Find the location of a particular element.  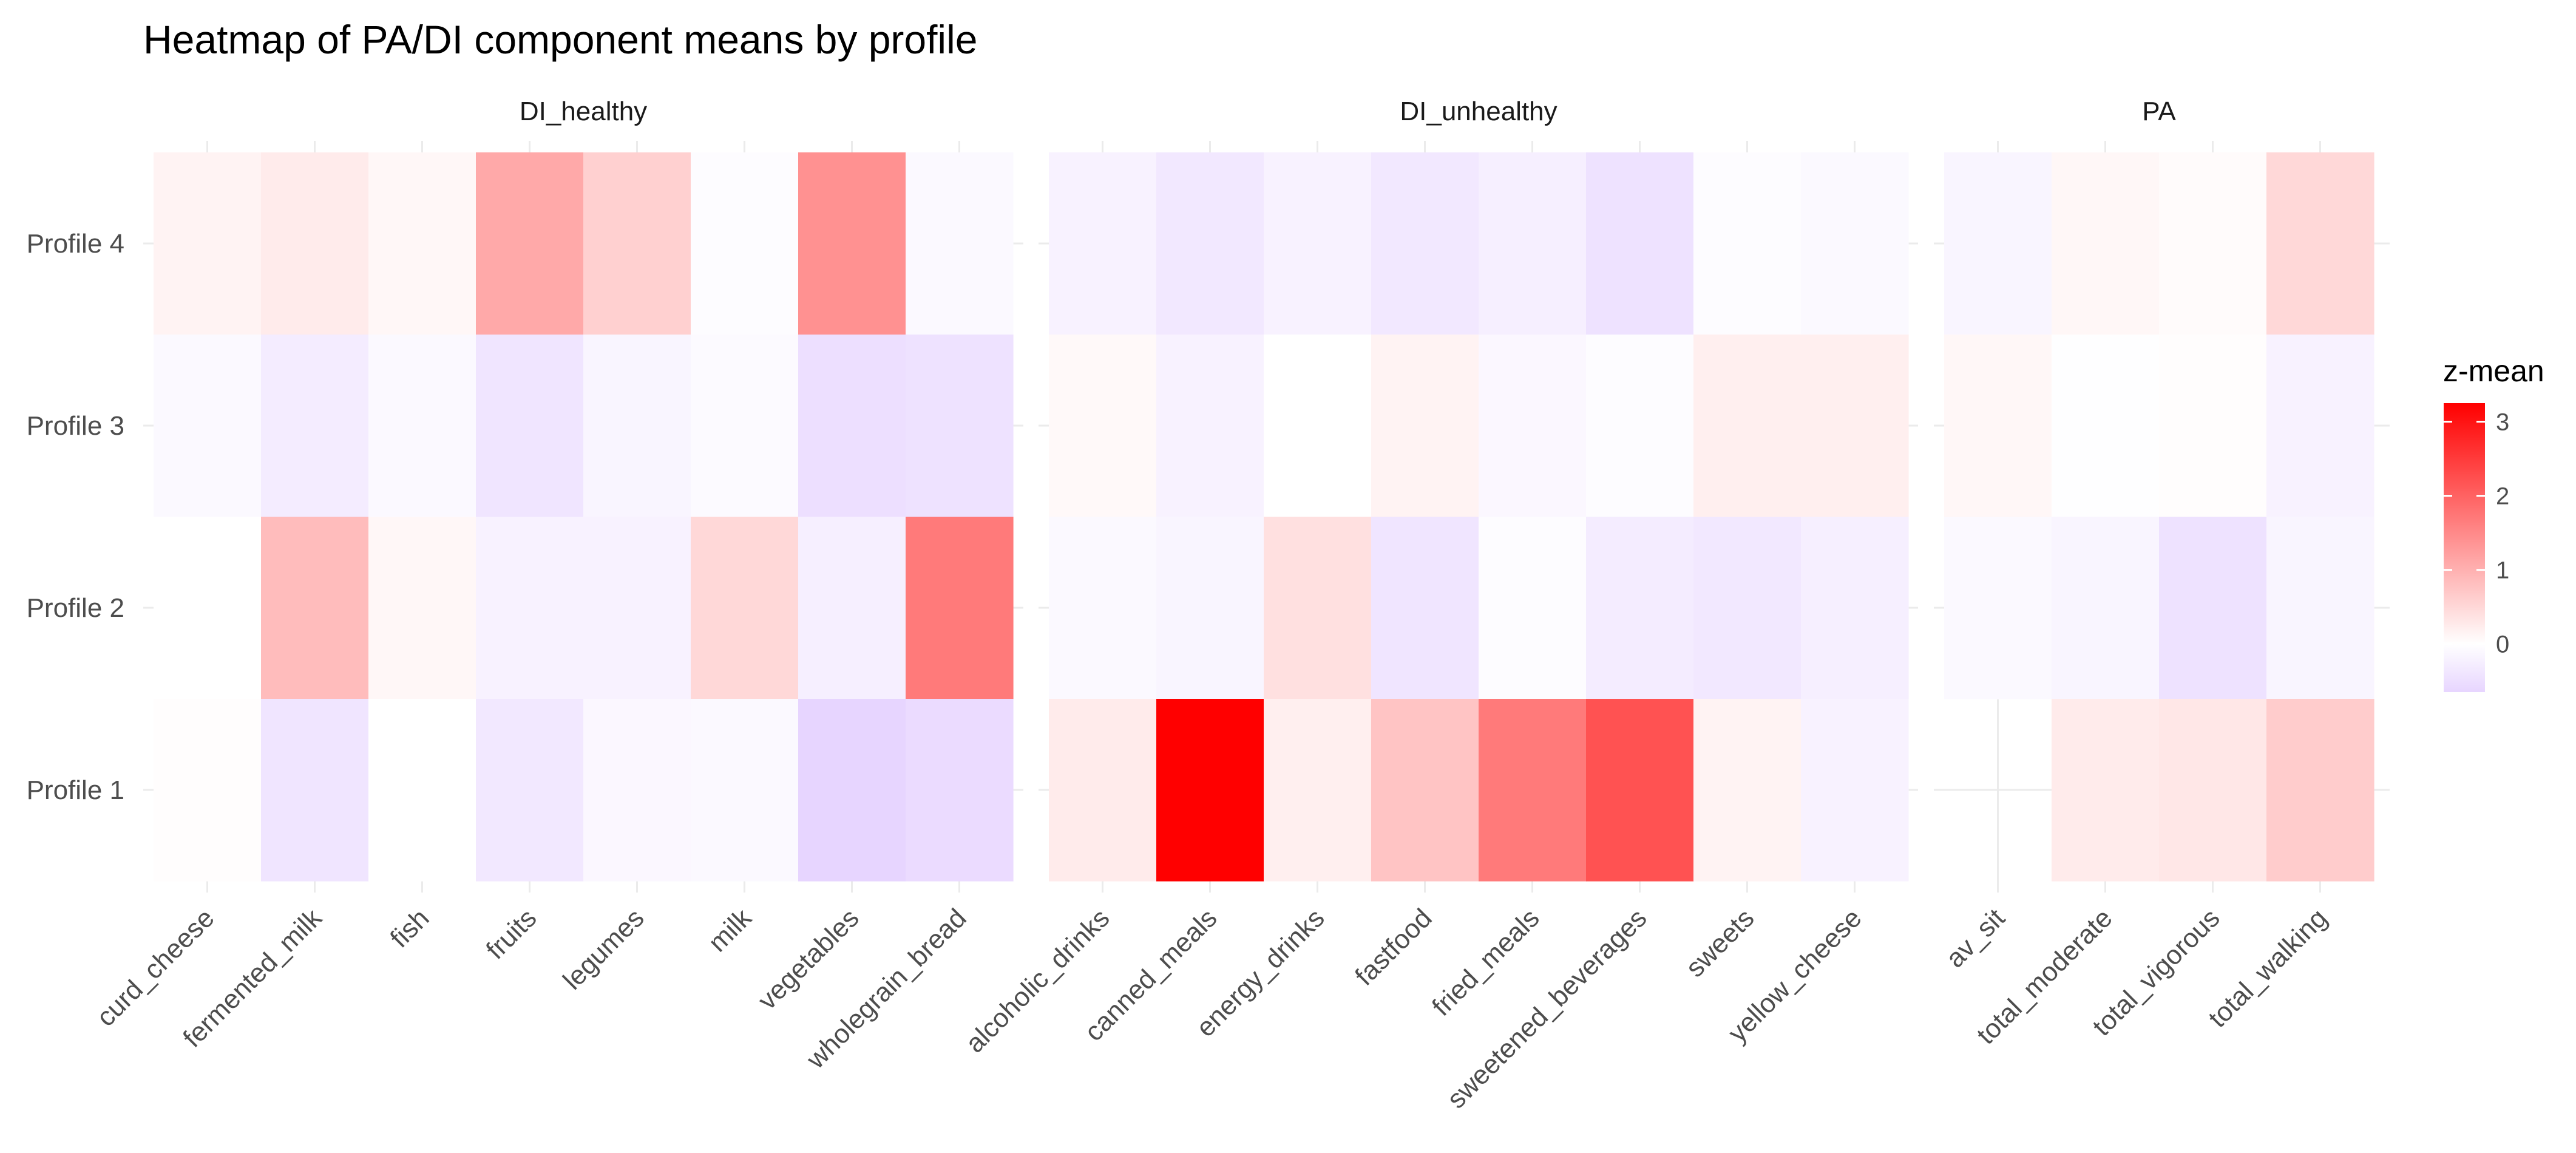

heatmap-cell-sweetened_beverages-profile-2: sweetened_beverages, Profile 2: -0.3 is located at coordinates (1640, 608).